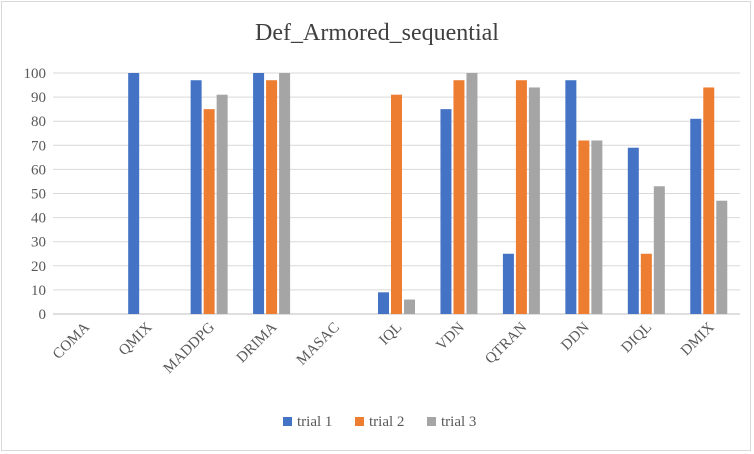 This screenshot has width=754, height=454. What do you see at coordinates (71, 340) in the screenshot?
I see `x-tick-label: COMA` at bounding box center [71, 340].